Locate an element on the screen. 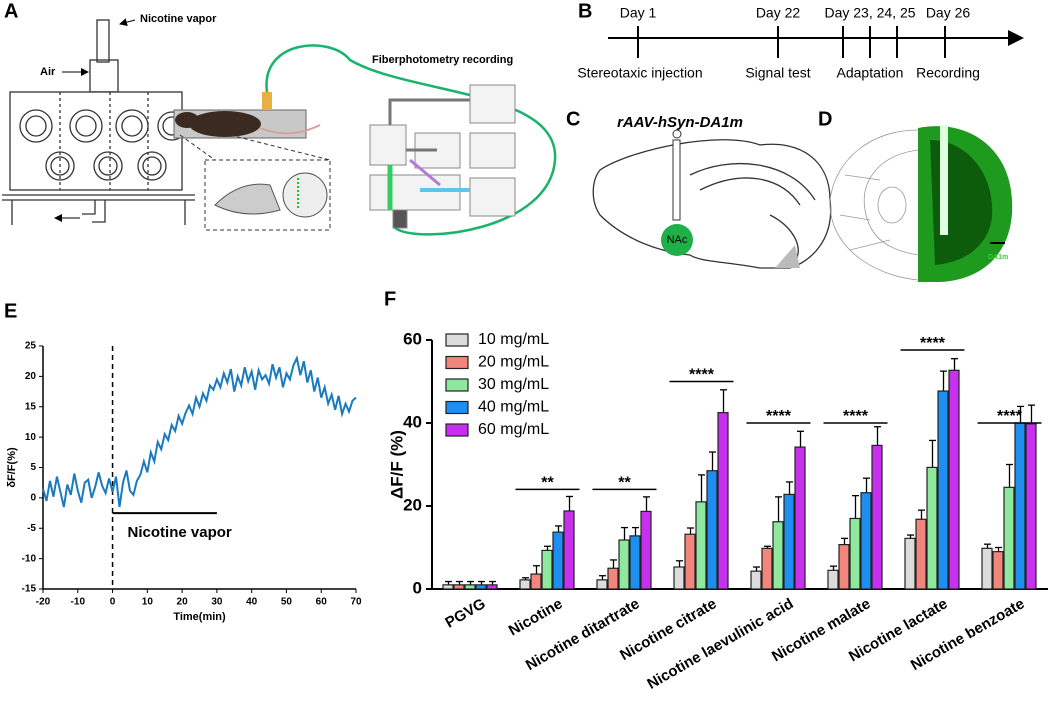 The image size is (1052, 723). nac-region is located at coordinates (677, 240).